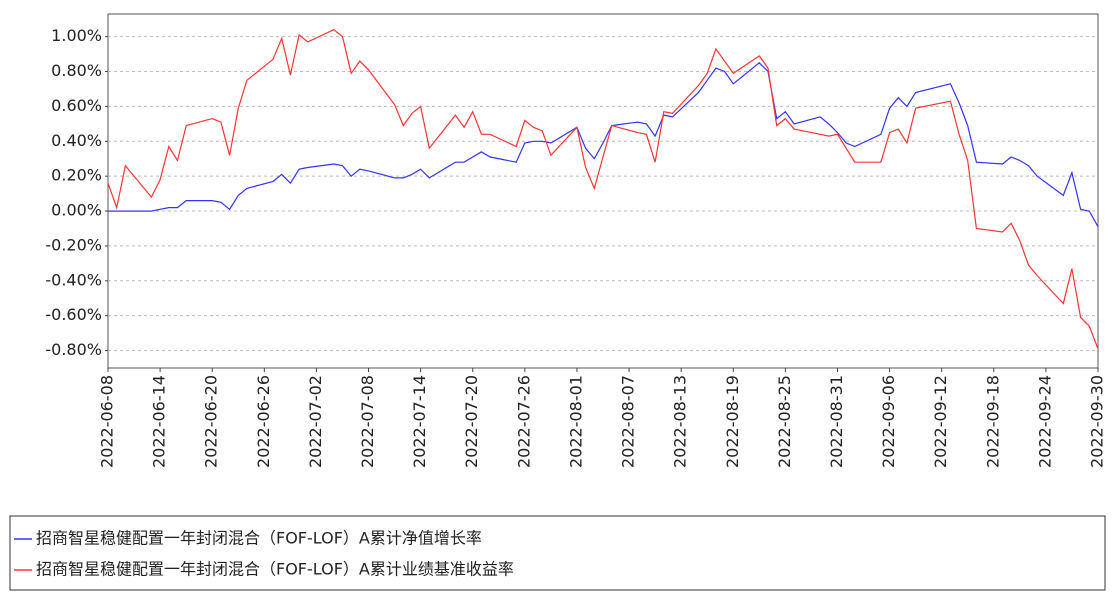 This screenshot has width=1113, height=592. I want to click on x-tick-label: 2022-08-31, so click(836, 421).